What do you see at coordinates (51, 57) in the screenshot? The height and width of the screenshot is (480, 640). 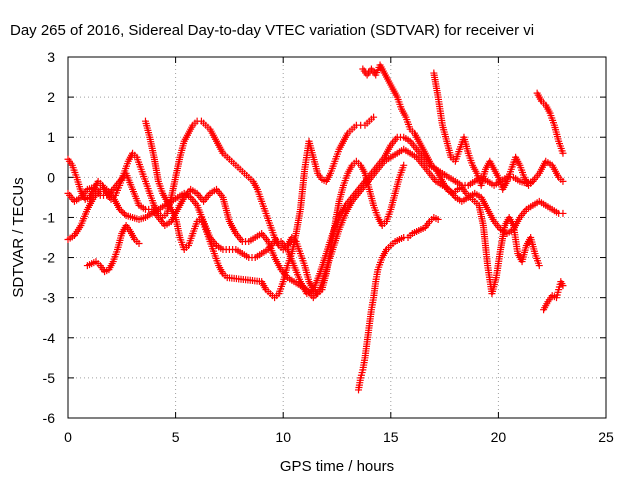 I see `y-tick-label: 3` at bounding box center [51, 57].